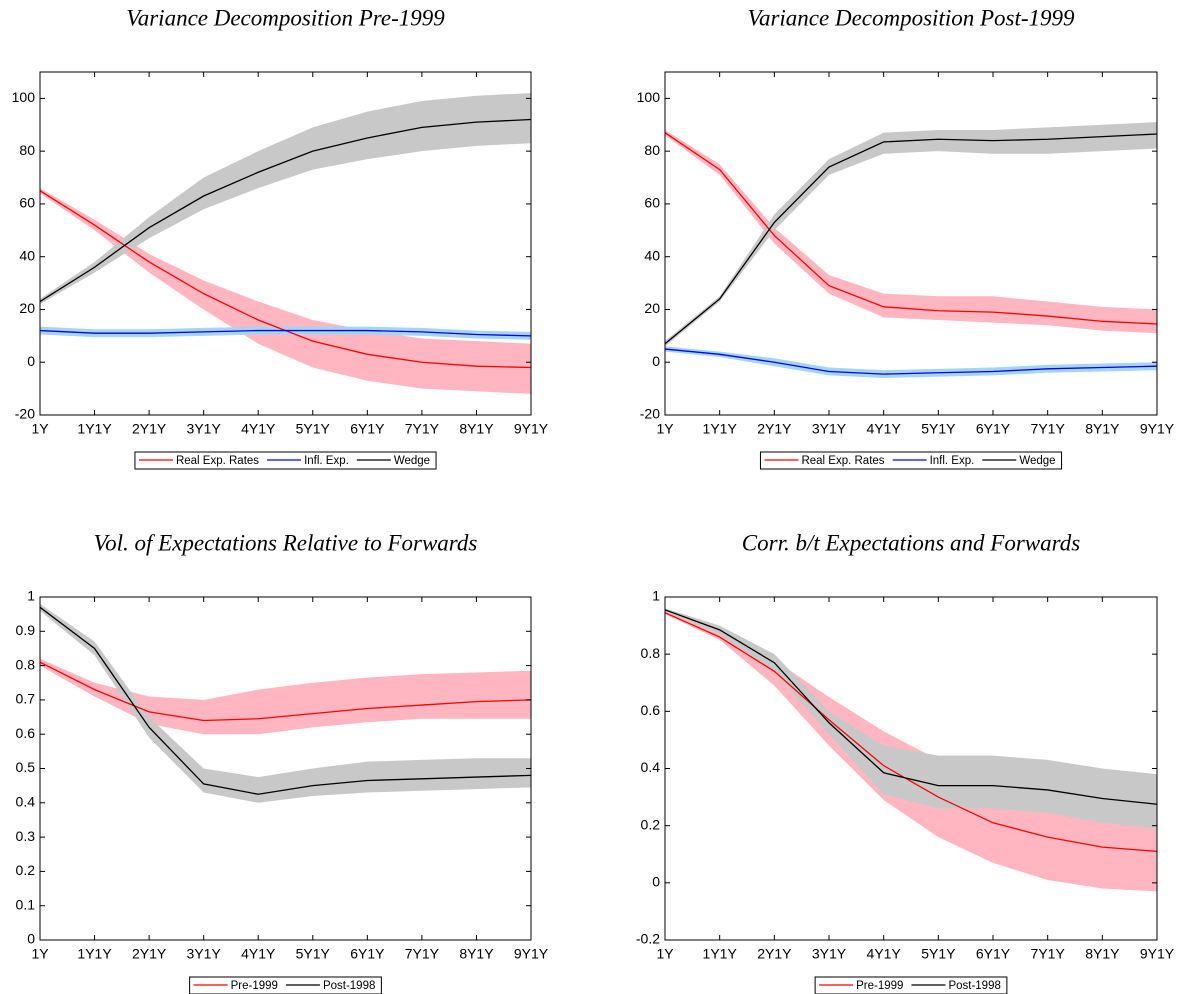 The width and height of the screenshot is (1180, 994). Describe the element at coordinates (26, 836) in the screenshot. I see `y-tick-label: 0.3` at that location.